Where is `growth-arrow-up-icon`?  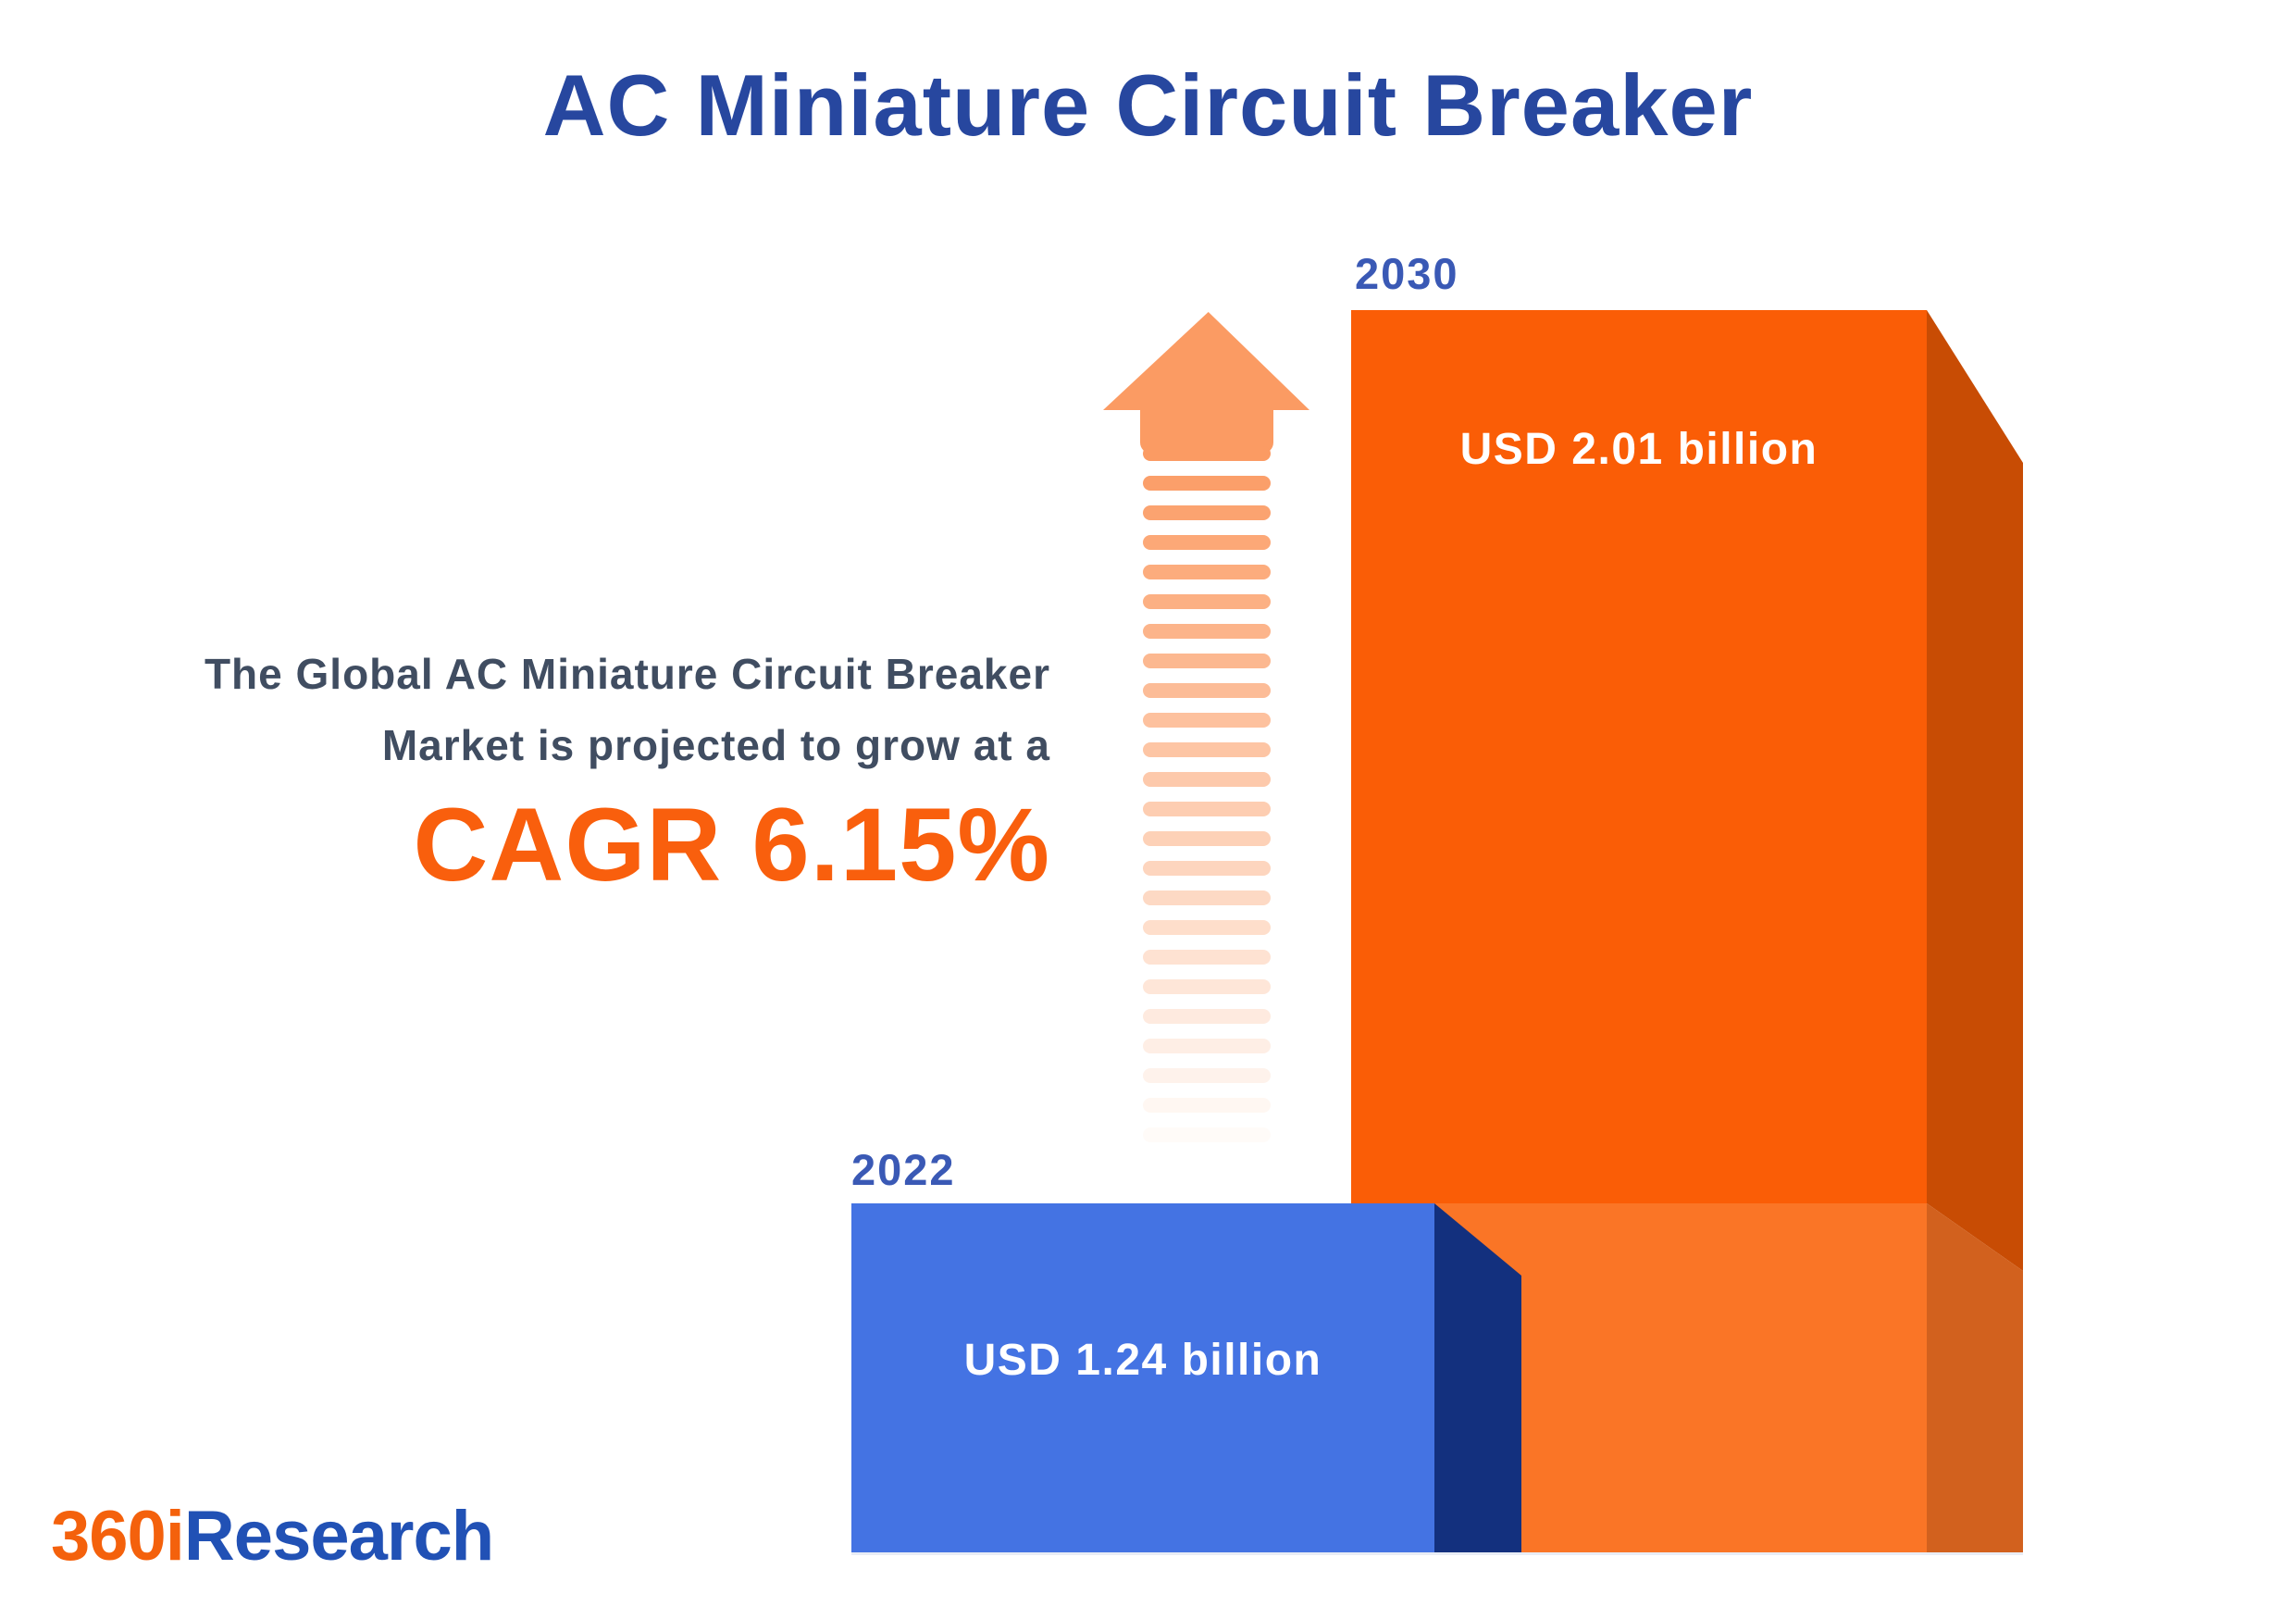 growth-arrow-up-icon is located at coordinates (1206, 361).